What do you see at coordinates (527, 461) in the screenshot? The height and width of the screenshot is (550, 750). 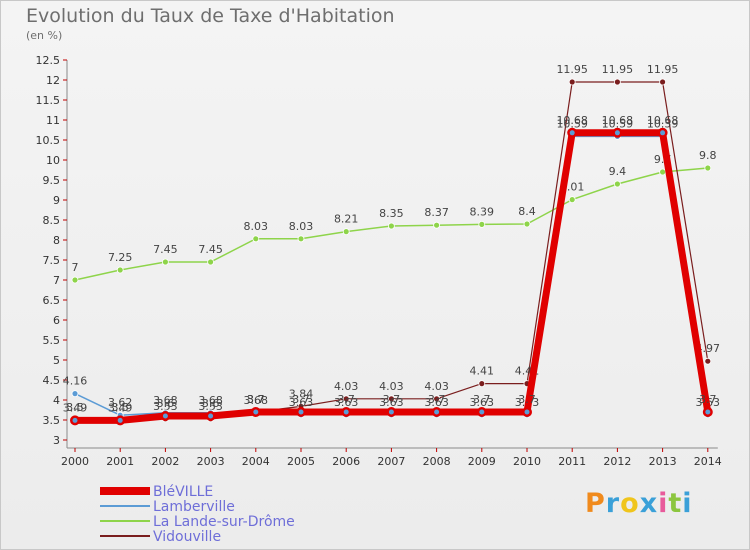 I see `x-tick-label: 2010` at bounding box center [527, 461].